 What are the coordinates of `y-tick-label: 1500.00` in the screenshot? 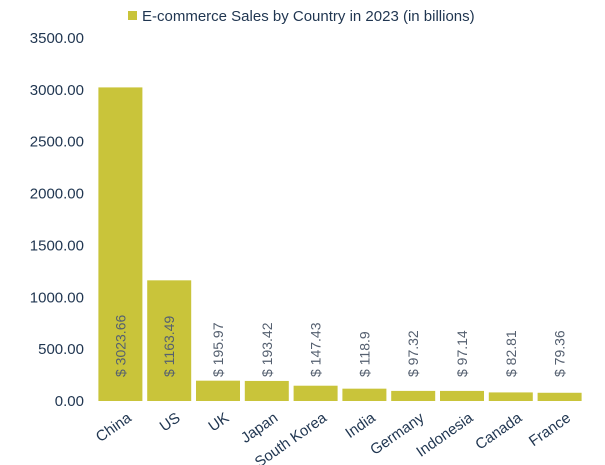 It's located at (57, 245).